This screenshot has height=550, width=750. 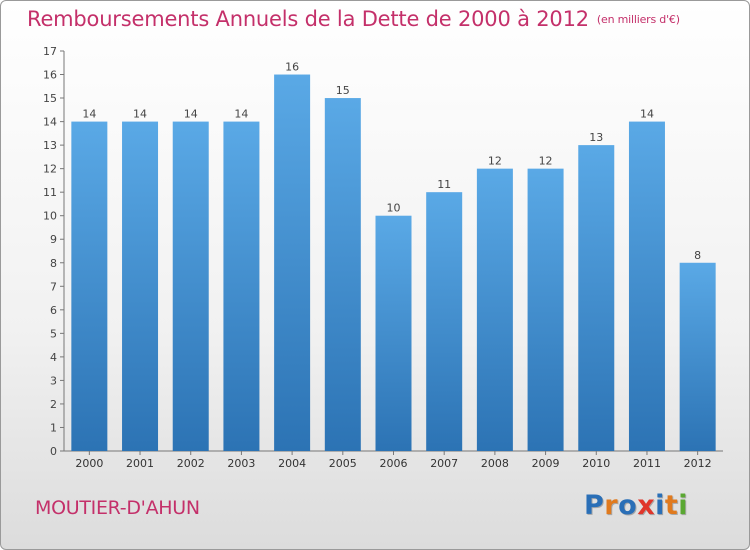 What do you see at coordinates (292, 67) in the screenshot?
I see `data-label-2004: 16` at bounding box center [292, 67].